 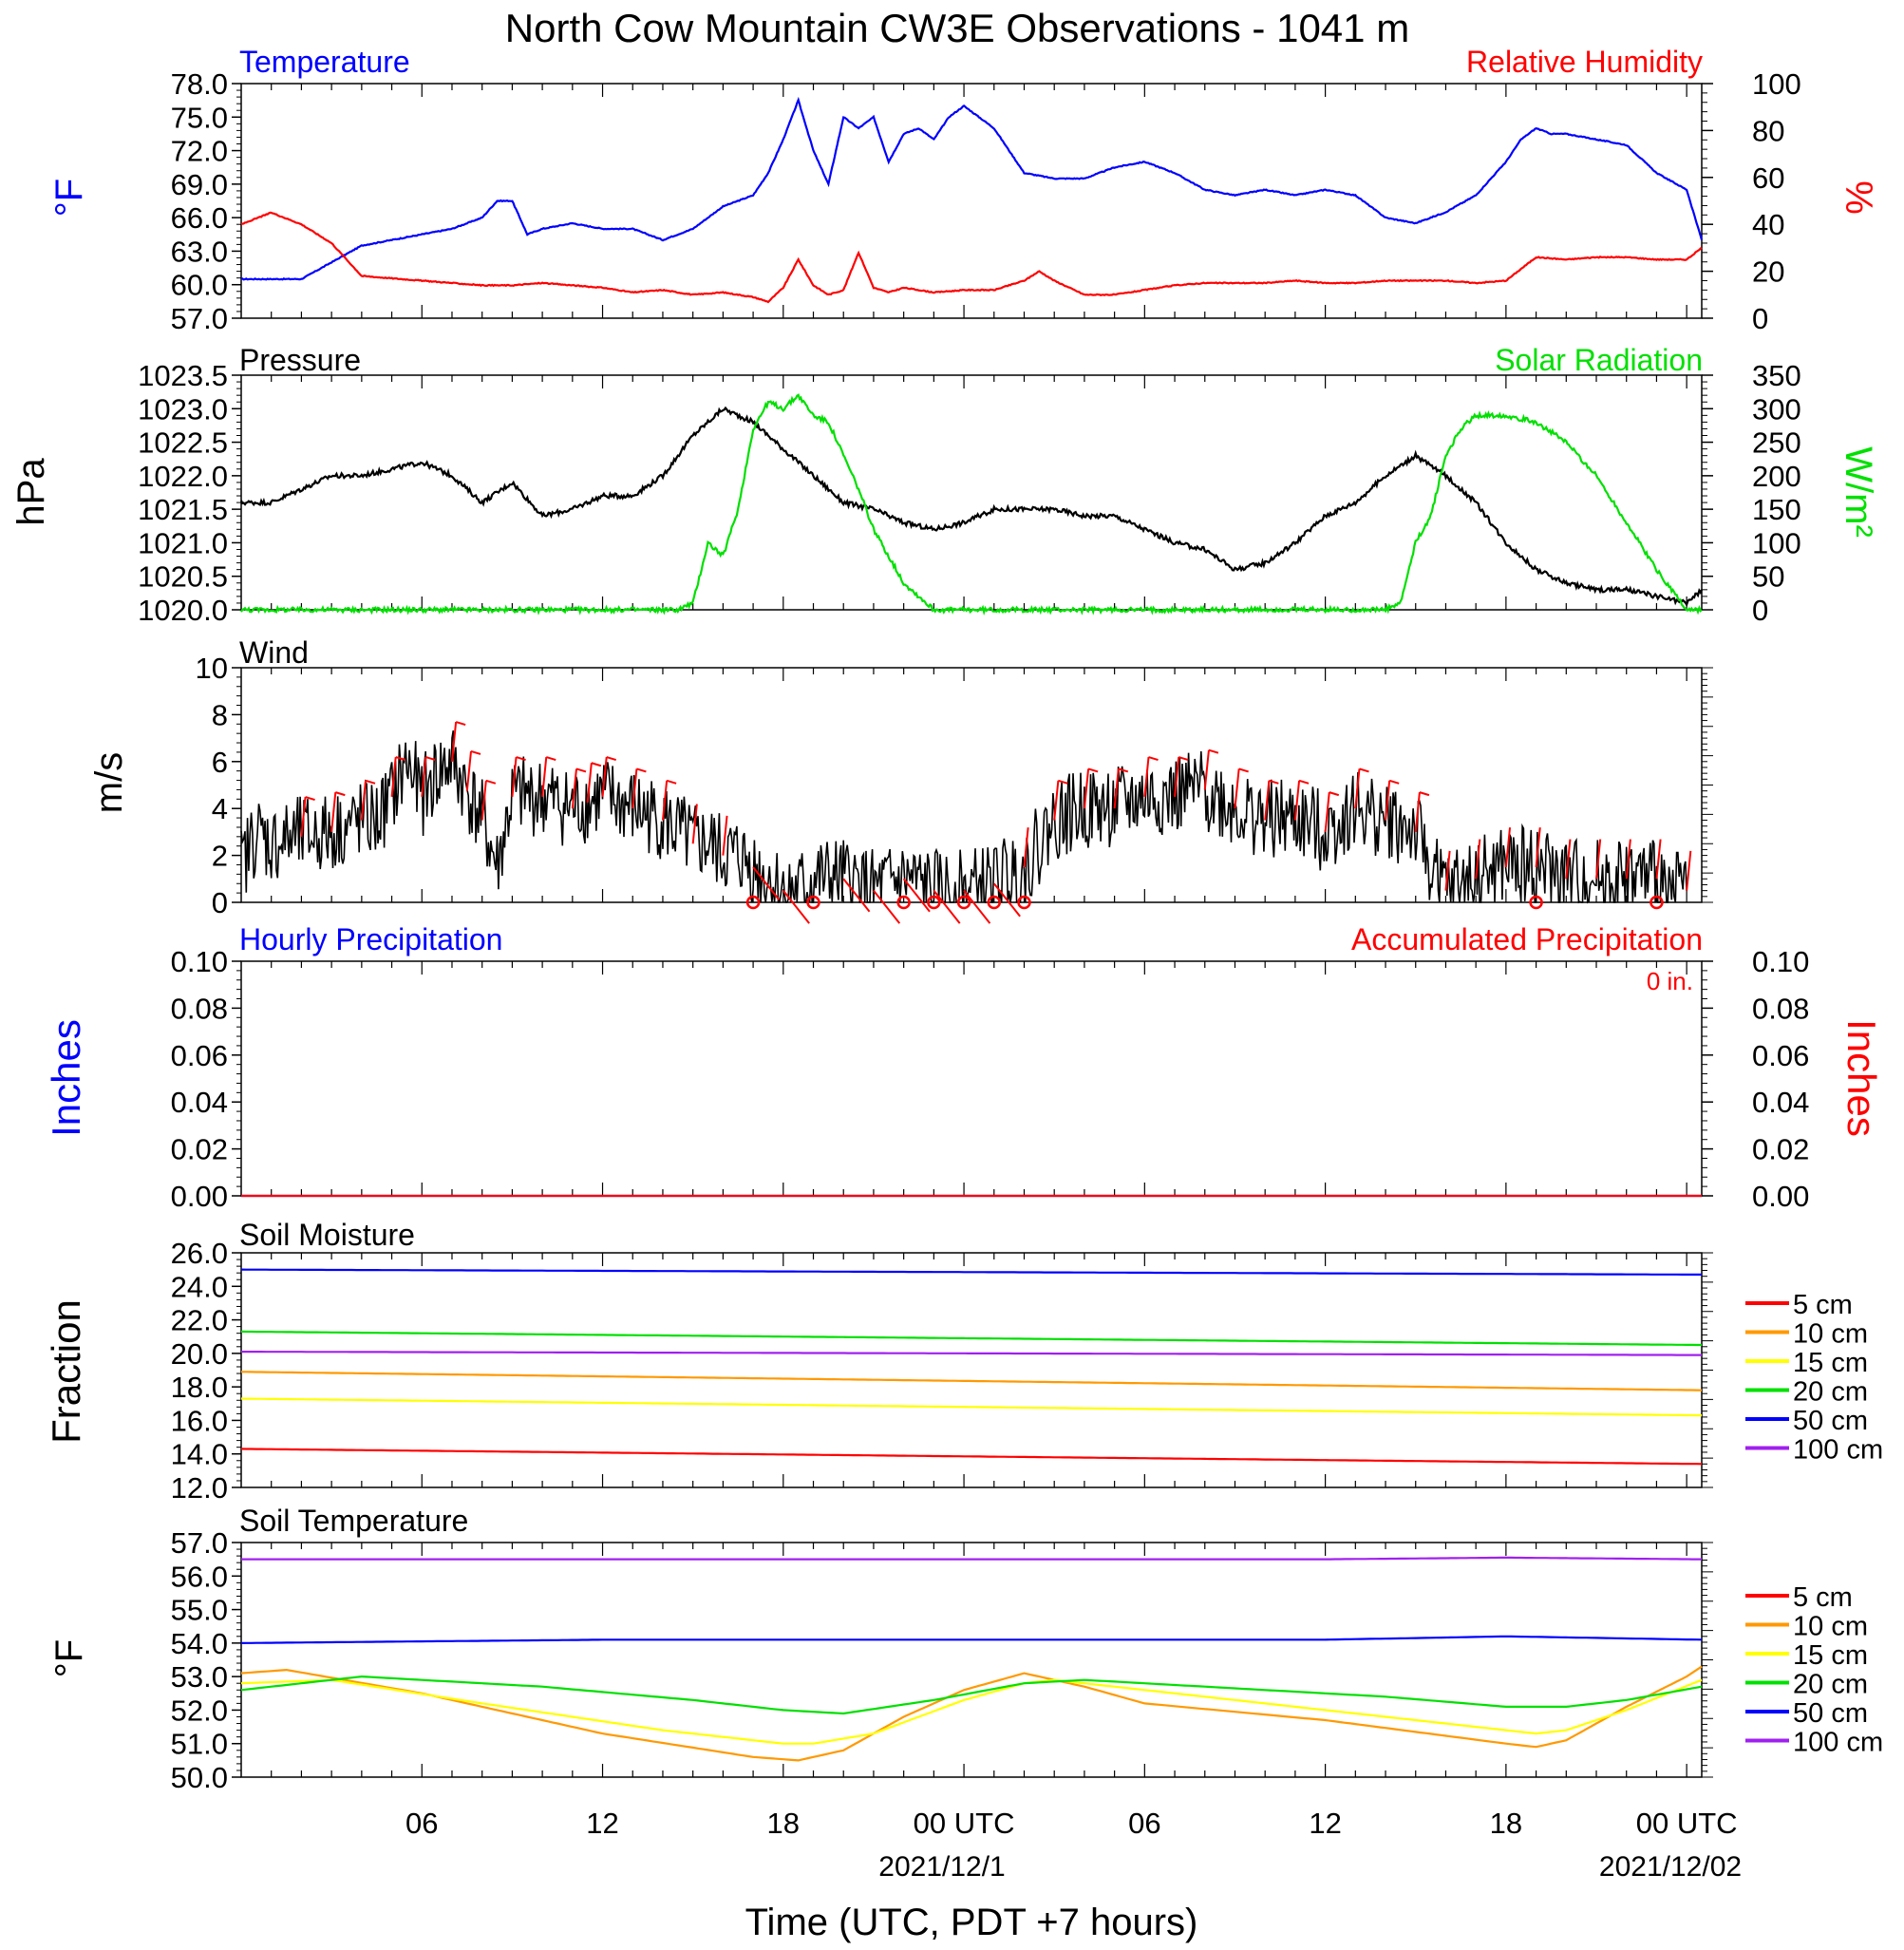 What do you see at coordinates (183, 476) in the screenshot?
I see `y-left-tick-label: 1022.0` at bounding box center [183, 476].